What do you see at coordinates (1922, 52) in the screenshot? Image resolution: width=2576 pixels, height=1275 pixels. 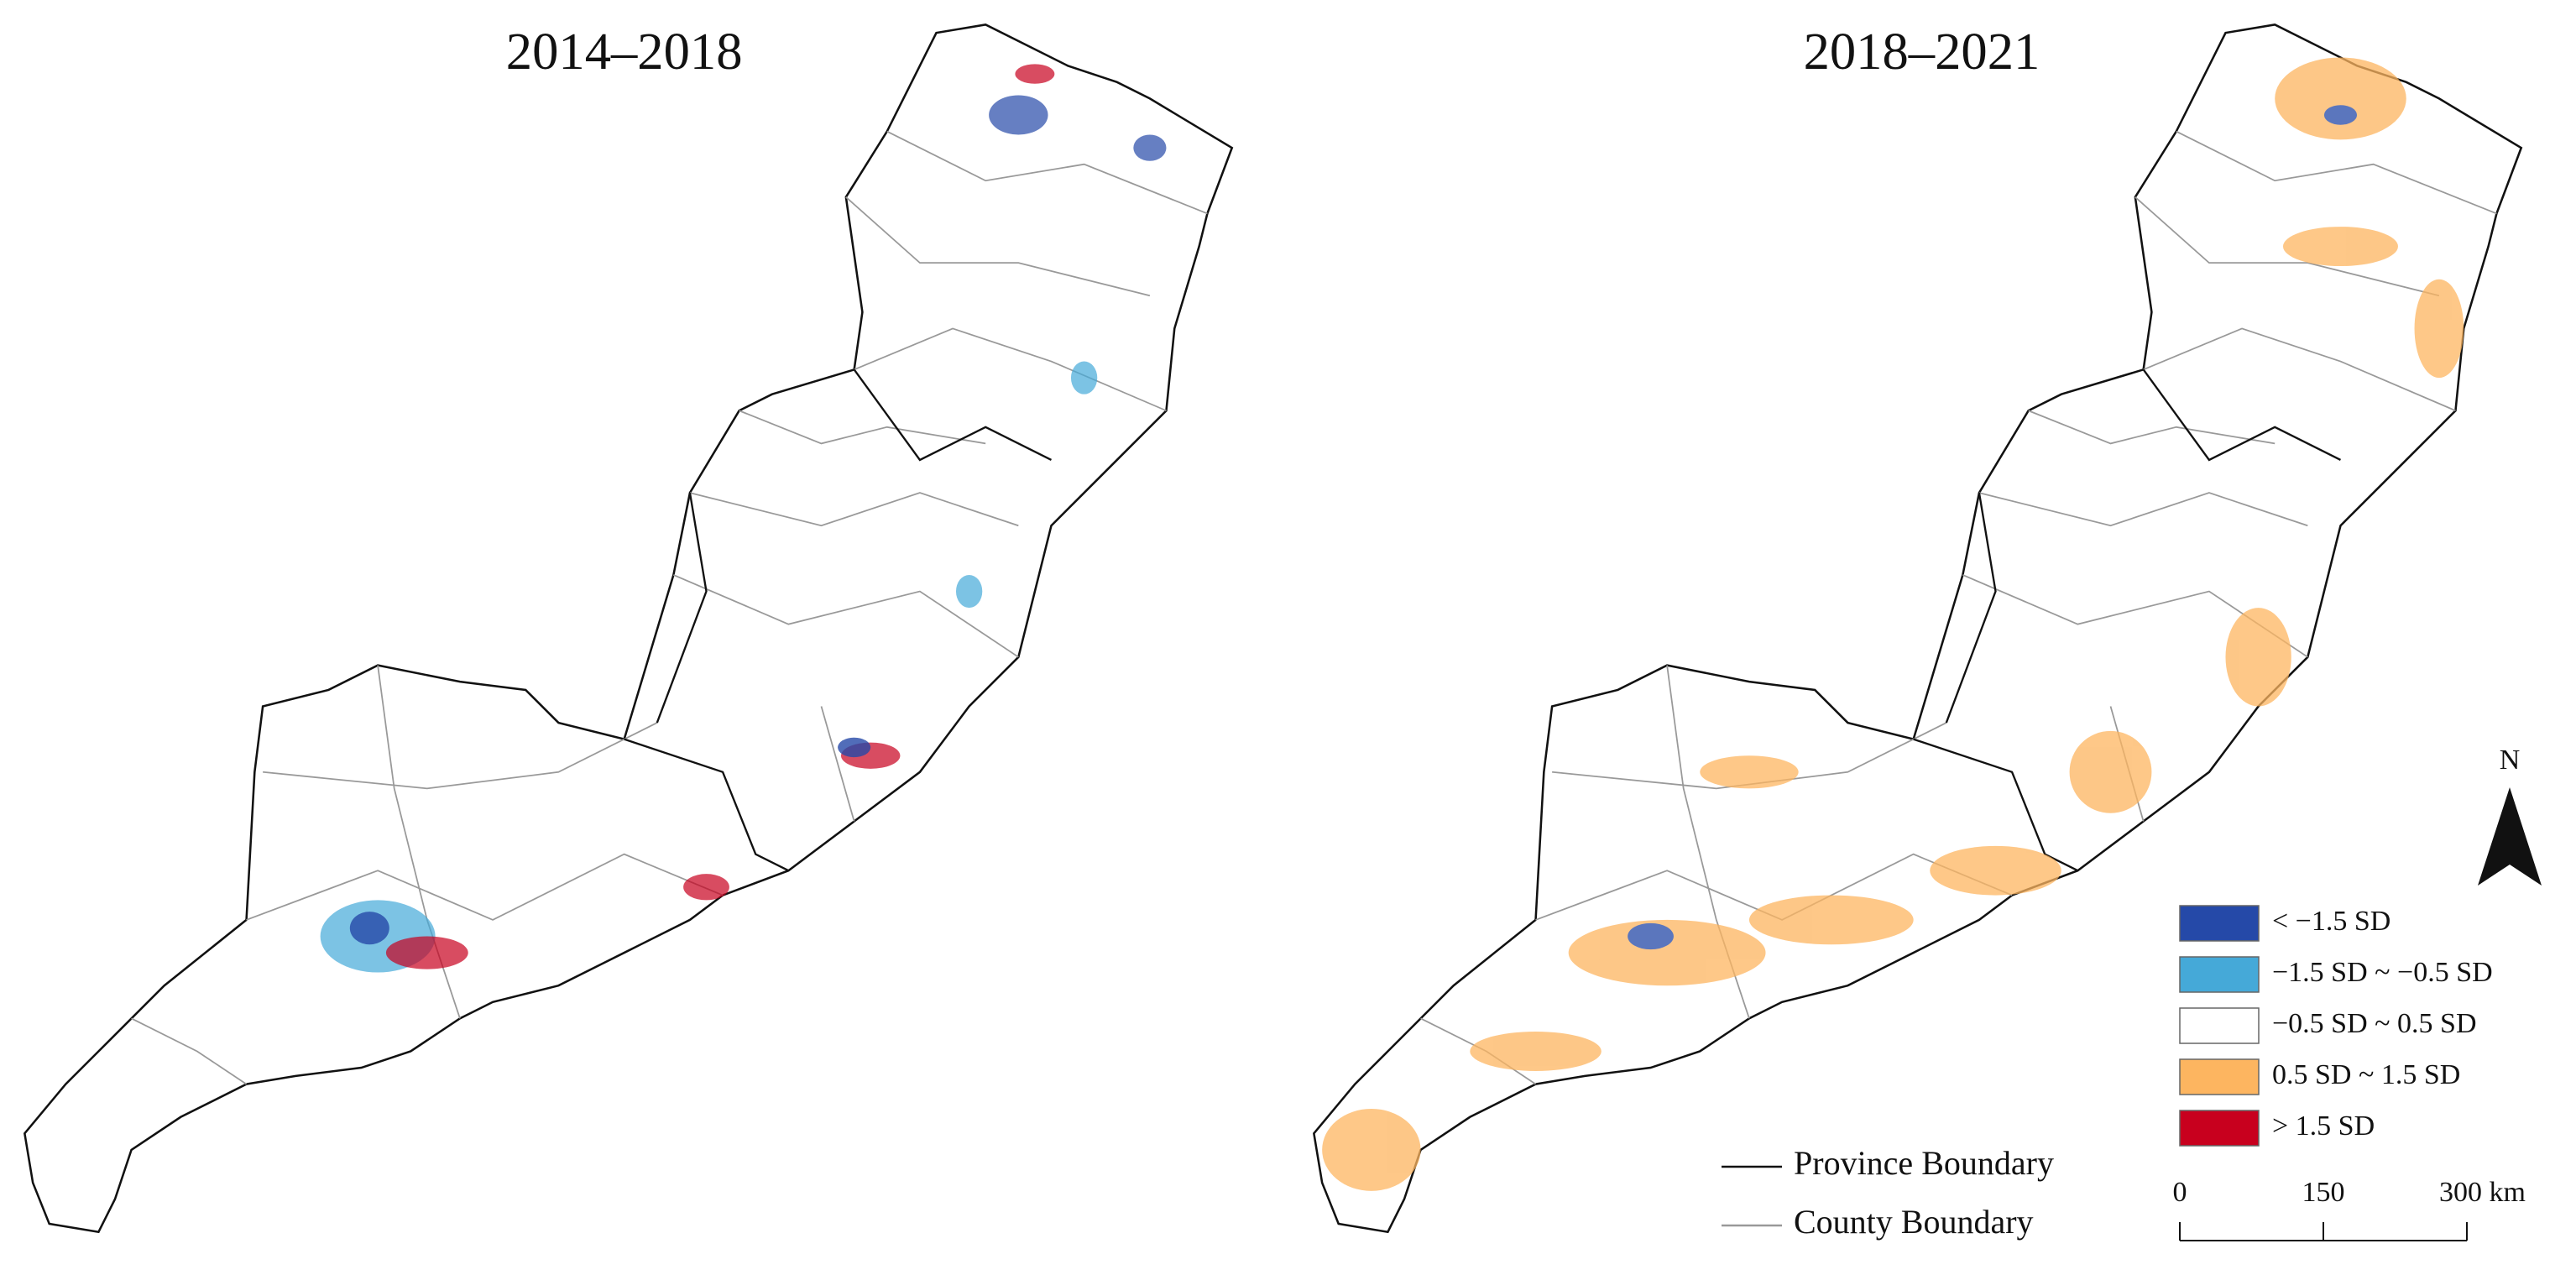 I see `panel-title: 2018–2021` at bounding box center [1922, 52].